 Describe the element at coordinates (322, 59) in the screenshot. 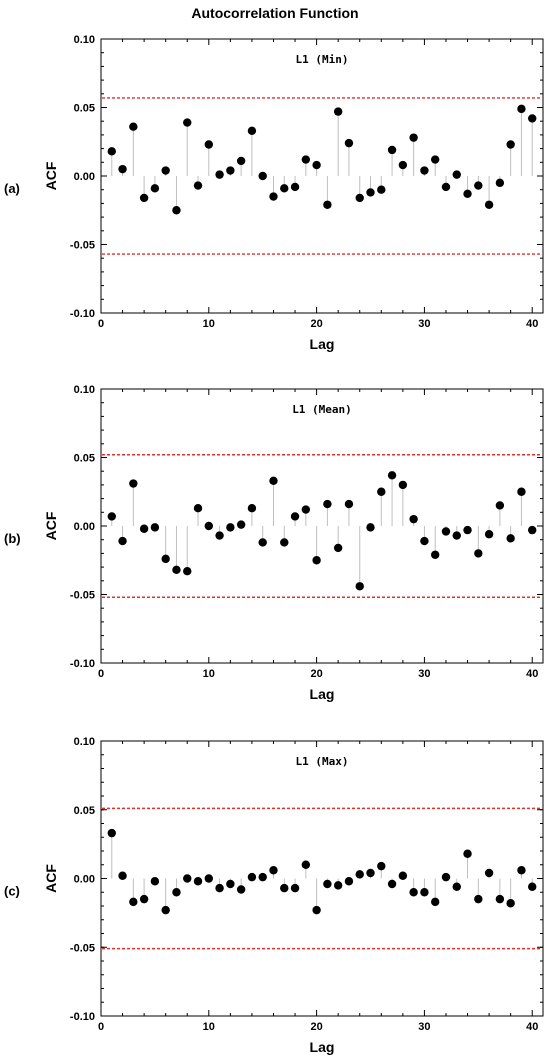

I see `panel-title: L1 (Min)` at that location.